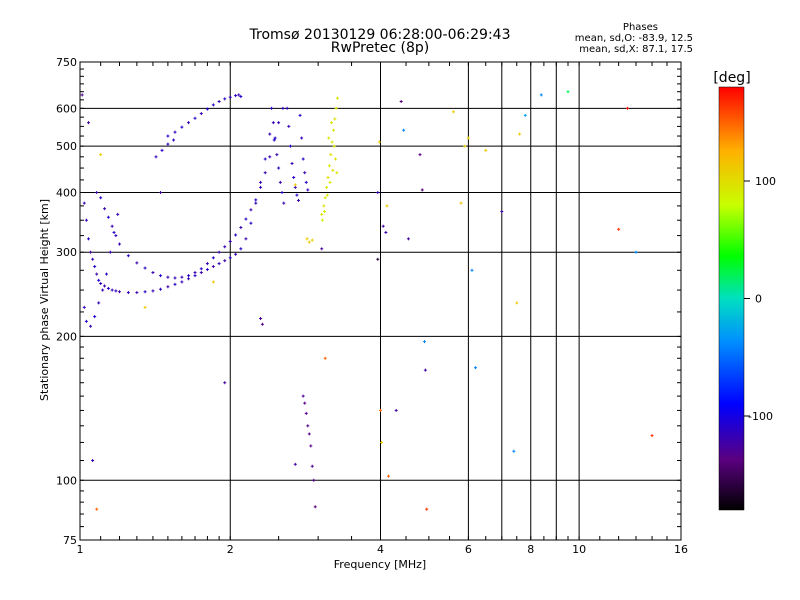  I want to click on colorbar-ticks: 100 0 -100, so click(760, 299).